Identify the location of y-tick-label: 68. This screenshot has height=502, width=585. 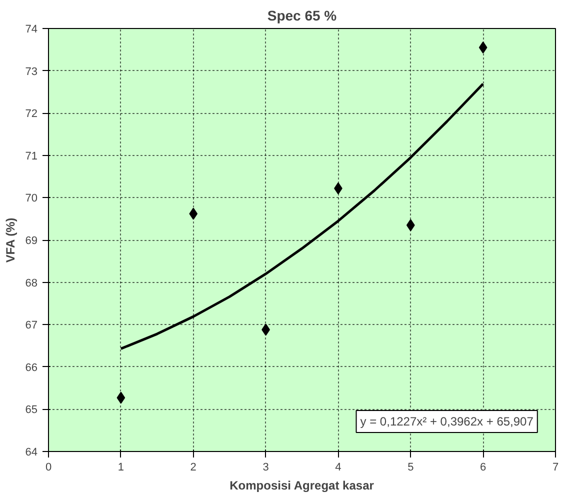
(31, 283).